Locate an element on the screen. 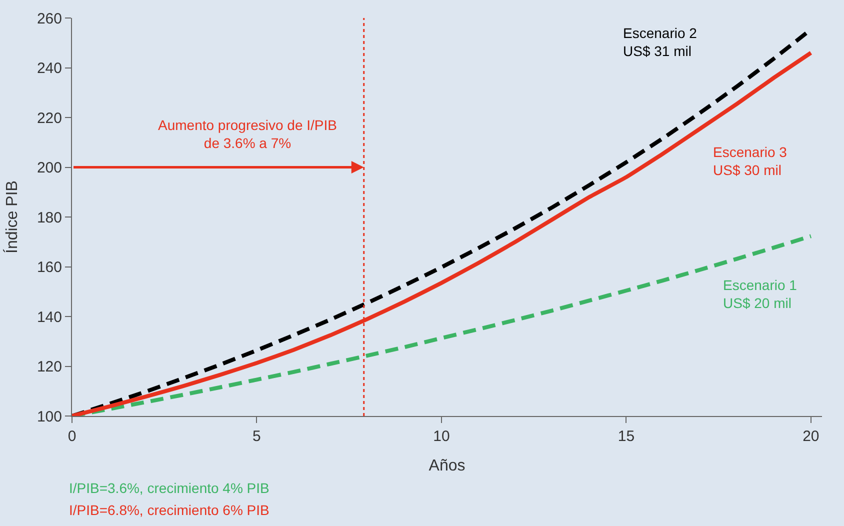 This screenshot has width=844, height=526. series-label: Escenario 1 US$ 20 mil is located at coordinates (760, 294).